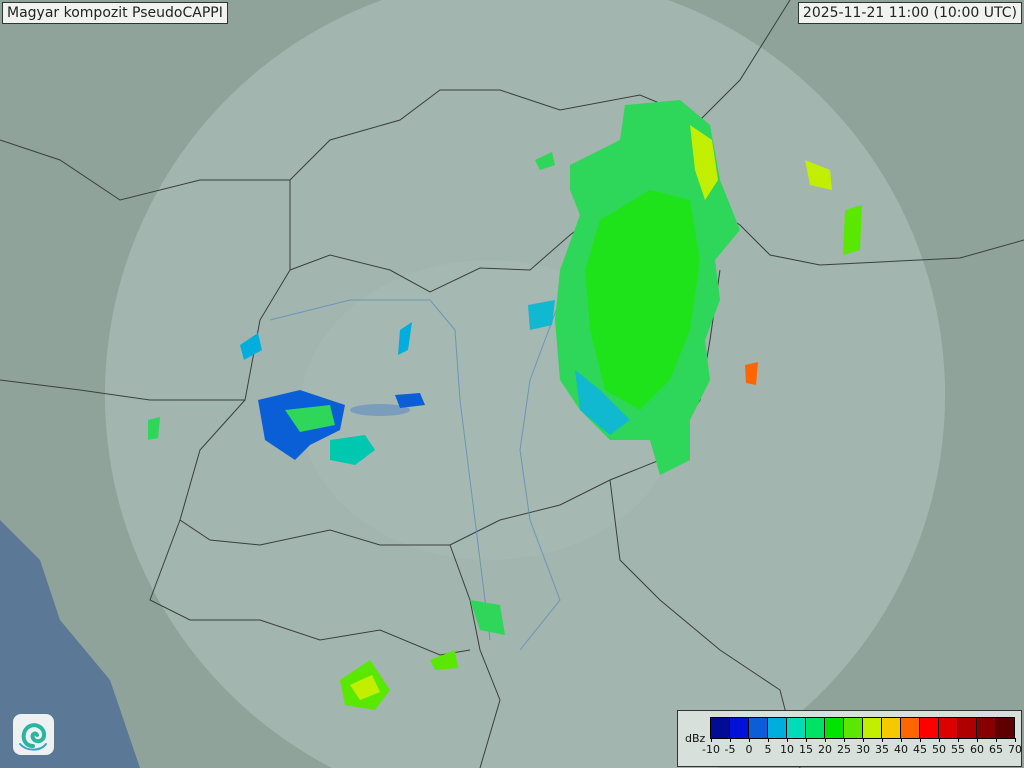 The height and width of the screenshot is (768, 1024). I want to click on legend-tick: 70, so click(1012, 747).